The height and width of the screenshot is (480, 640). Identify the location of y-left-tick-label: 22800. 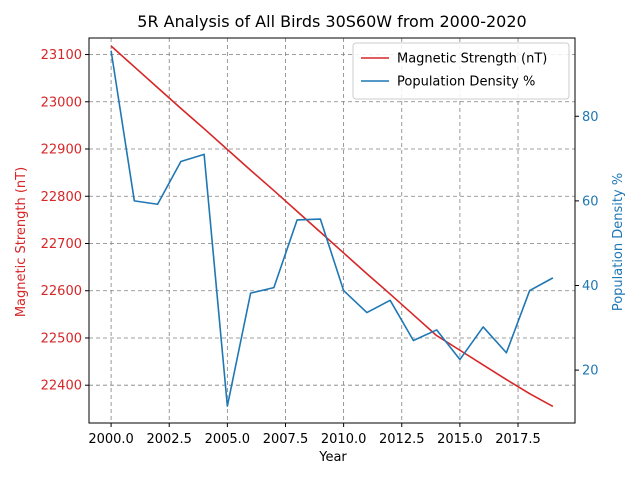
(61, 197).